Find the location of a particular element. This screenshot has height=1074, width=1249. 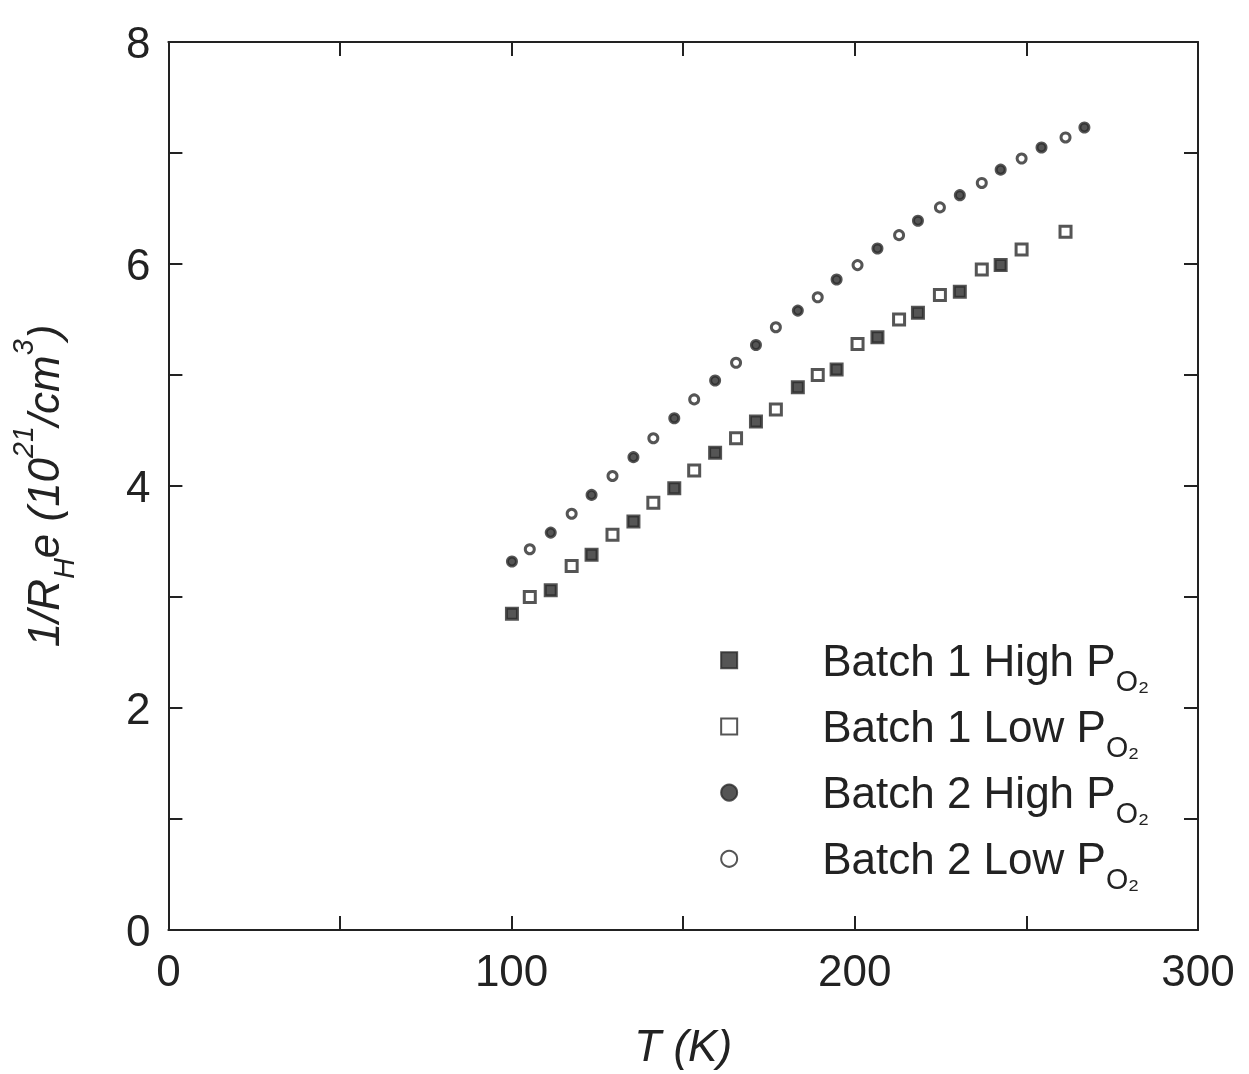

x-tick-label: 300 is located at coordinates (1198, 970).